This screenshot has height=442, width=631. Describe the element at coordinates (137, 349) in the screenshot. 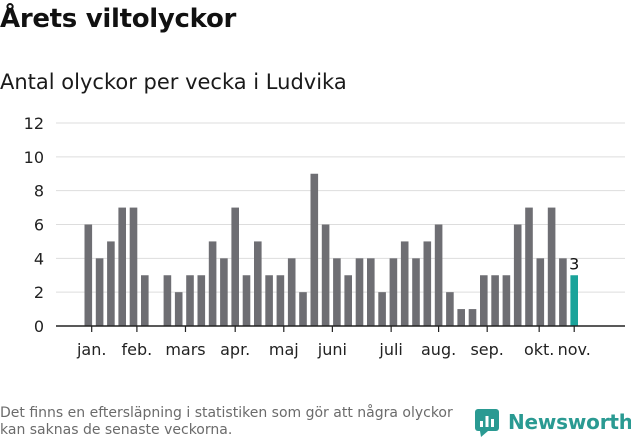

I see `x-tick-label: feb.` at that location.